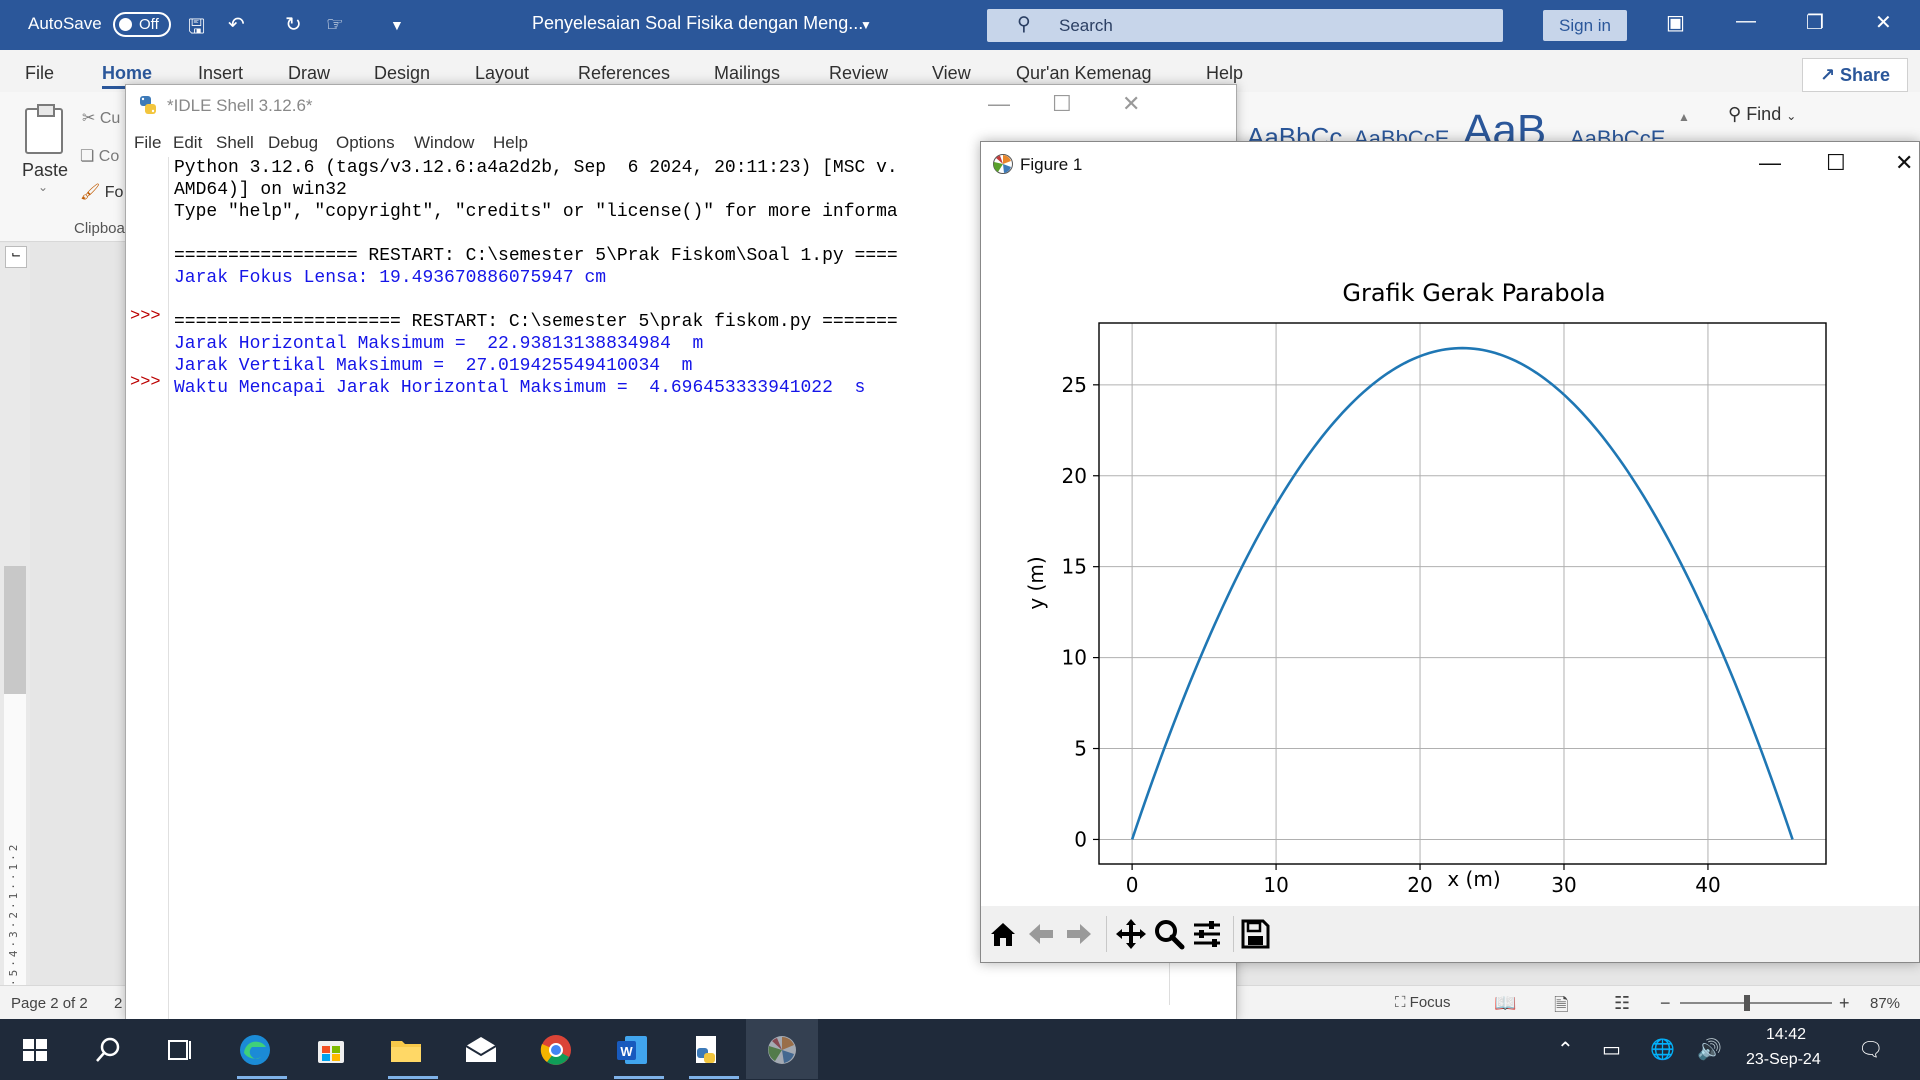 The image size is (1920, 1080). Describe the element at coordinates (1665, 1003) in the screenshot. I see `zoom-out-icon: −` at that location.